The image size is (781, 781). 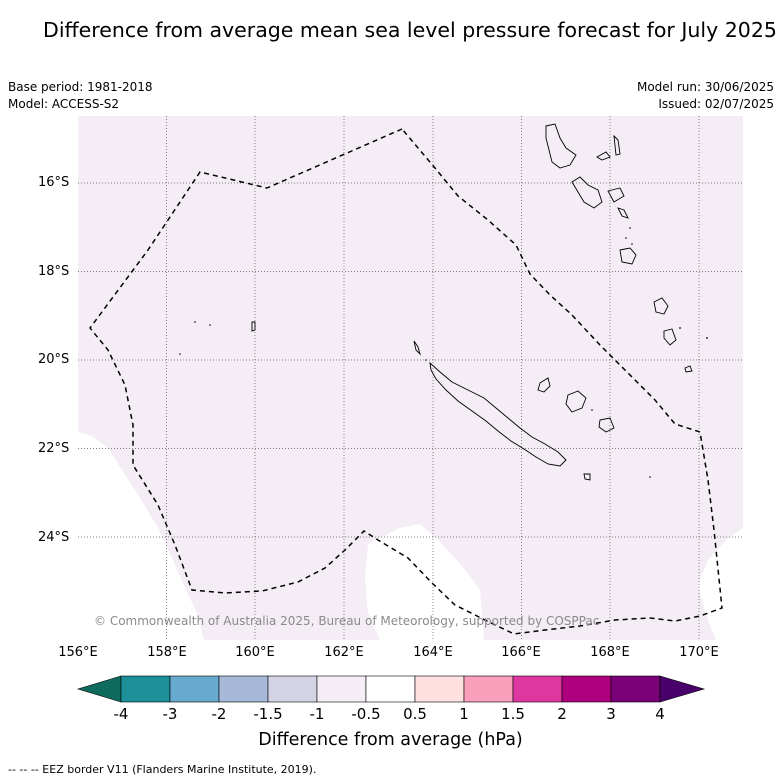 What do you see at coordinates (587, 477) in the screenshot?
I see `isle-of-pines` at bounding box center [587, 477].